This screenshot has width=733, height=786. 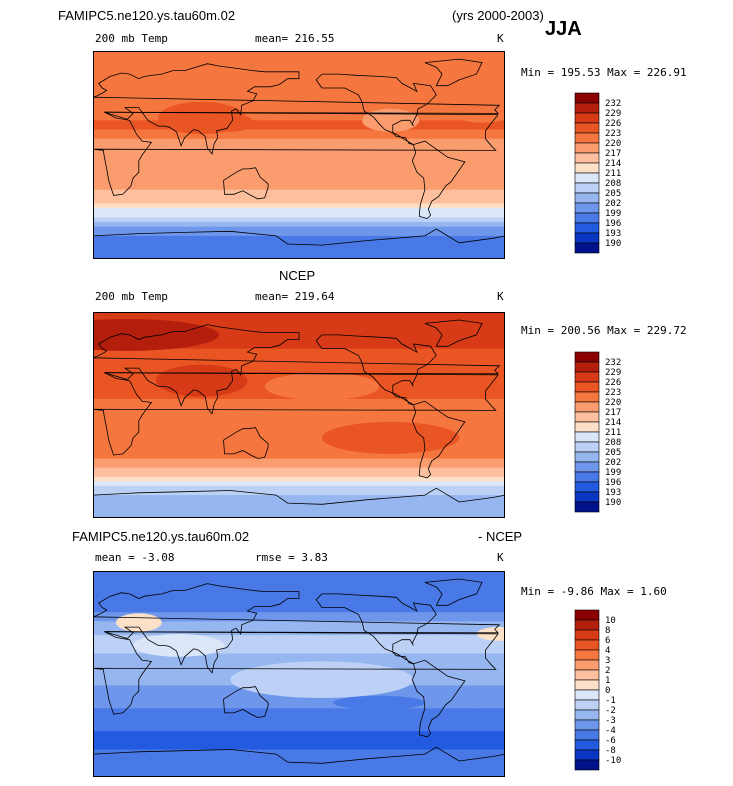 I want to click on colorbar-label: 193, so click(x=613, y=493).